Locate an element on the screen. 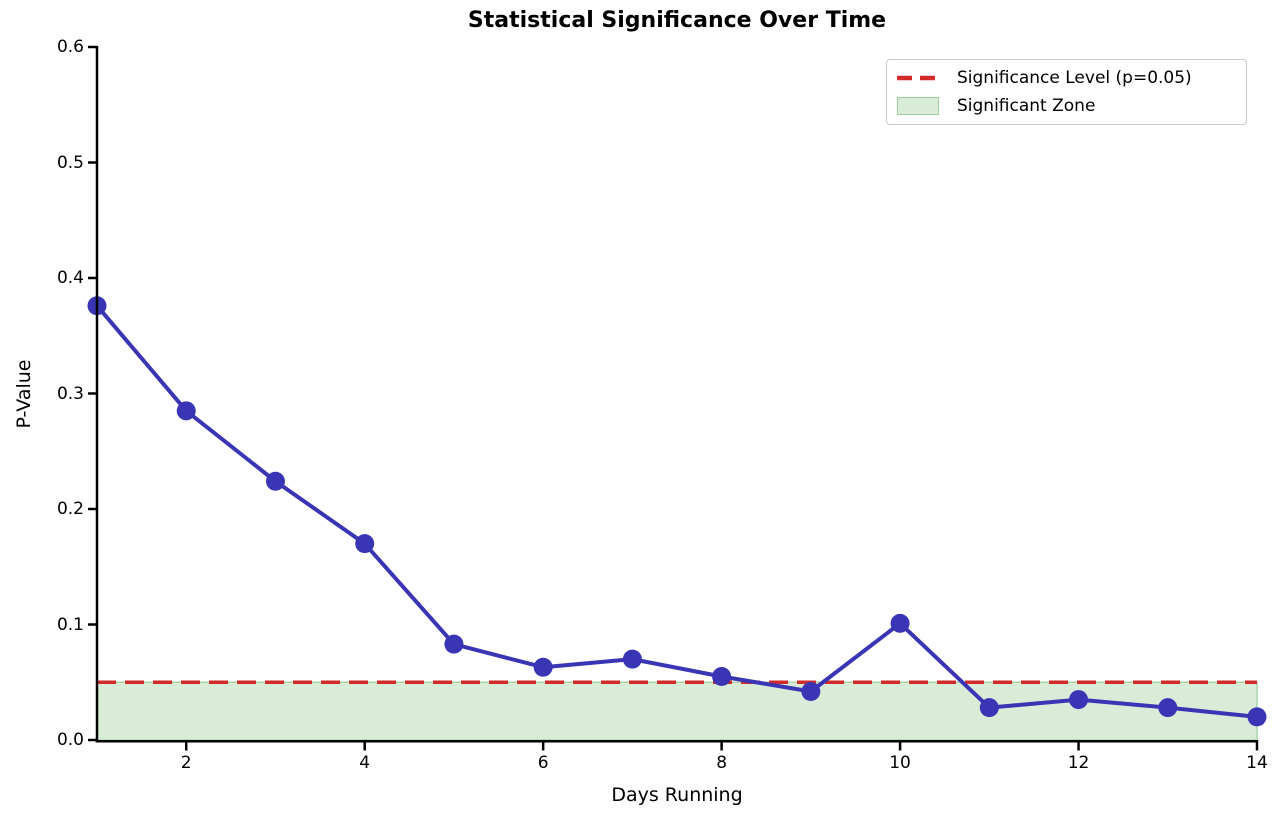 This screenshot has height=824, width=1285. legend-label-significance-level: Significance Level (p=0.05) is located at coordinates (1074, 78).